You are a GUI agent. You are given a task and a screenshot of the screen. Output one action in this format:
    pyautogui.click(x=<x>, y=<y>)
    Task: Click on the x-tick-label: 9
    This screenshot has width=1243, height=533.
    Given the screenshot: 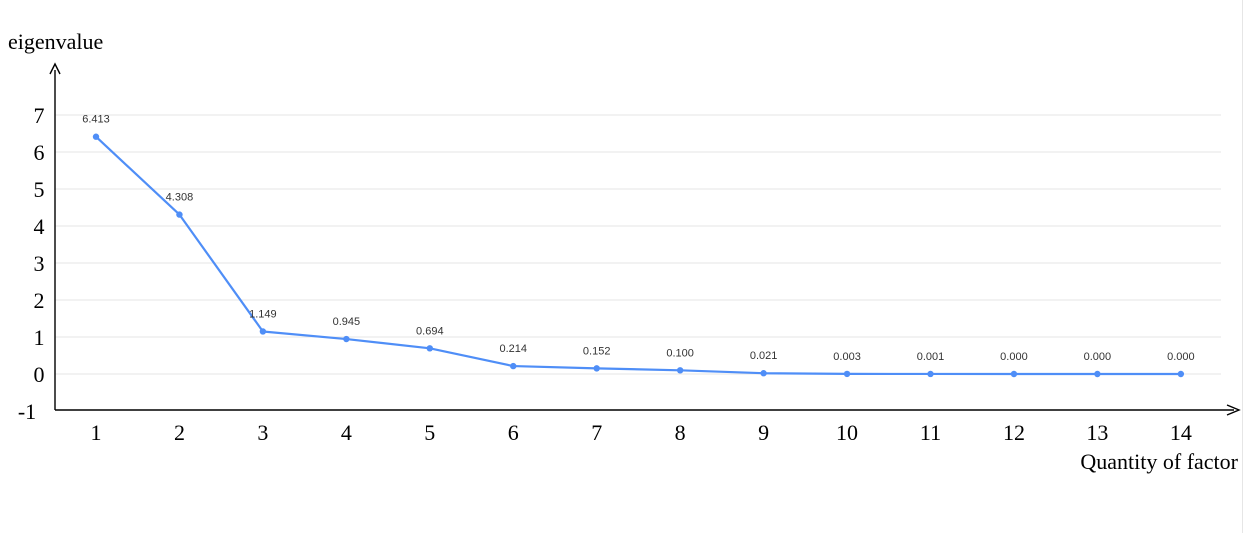 What is the action you would take?
    pyautogui.click(x=763, y=432)
    